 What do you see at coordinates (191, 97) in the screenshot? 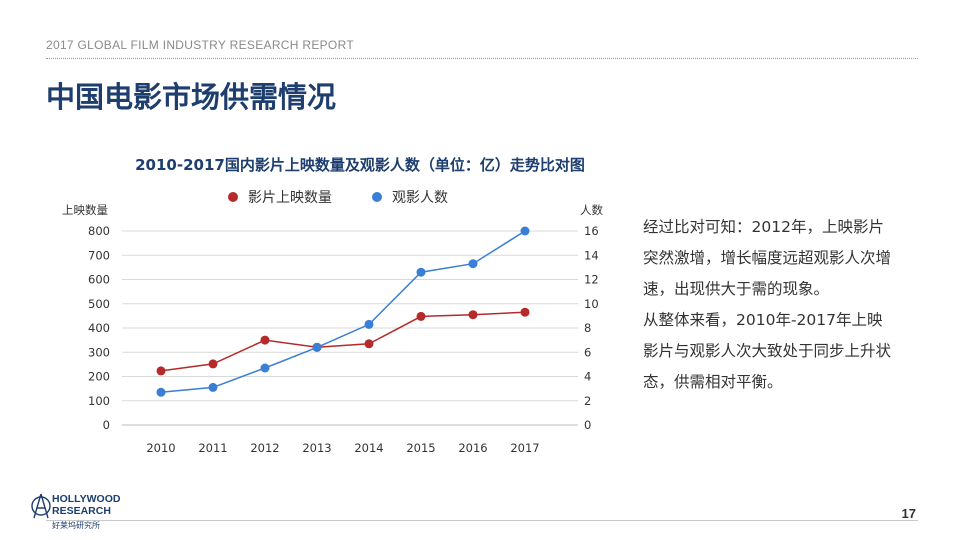
I see `page-title: 中国电影市场供需情况` at bounding box center [191, 97].